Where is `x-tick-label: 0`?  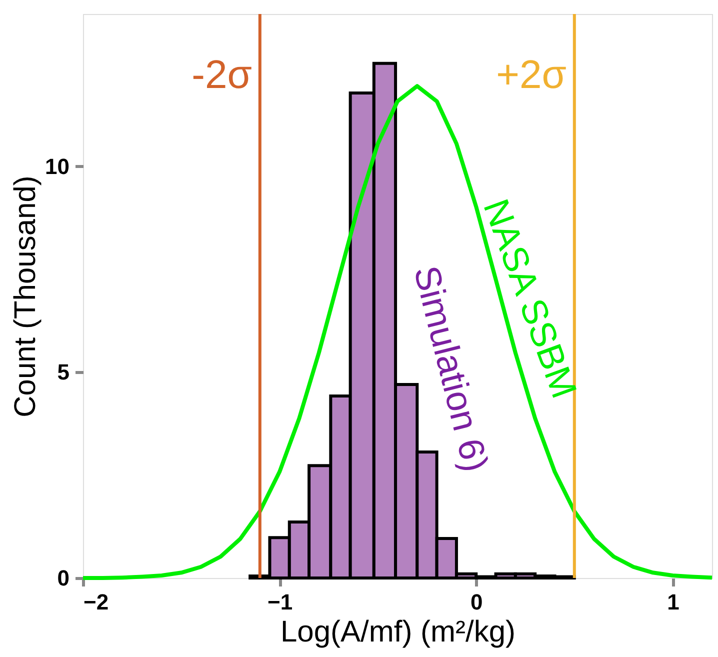
x-tick-label: 0 is located at coordinates (476, 602).